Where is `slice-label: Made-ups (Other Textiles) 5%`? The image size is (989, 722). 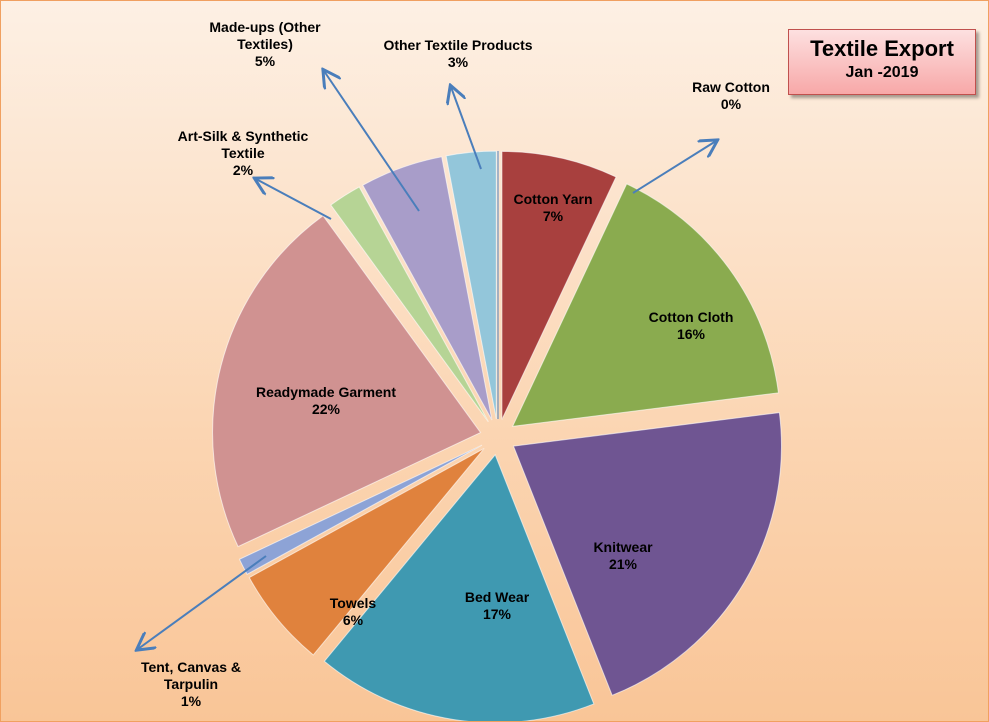
slice-label: Made-ups (Other Textiles) 5% is located at coordinates (265, 44).